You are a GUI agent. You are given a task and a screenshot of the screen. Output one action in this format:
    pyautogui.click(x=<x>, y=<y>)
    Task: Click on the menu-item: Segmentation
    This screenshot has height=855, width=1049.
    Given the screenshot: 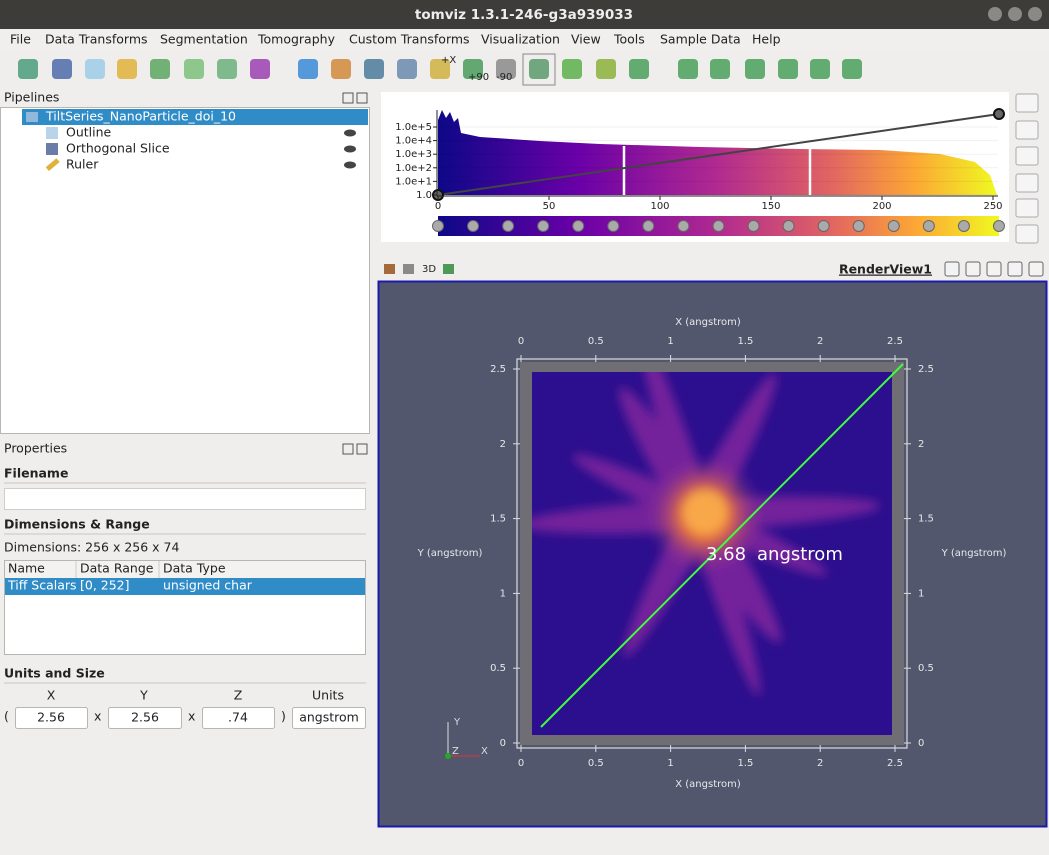 What is the action you would take?
    pyautogui.click(x=204, y=39)
    